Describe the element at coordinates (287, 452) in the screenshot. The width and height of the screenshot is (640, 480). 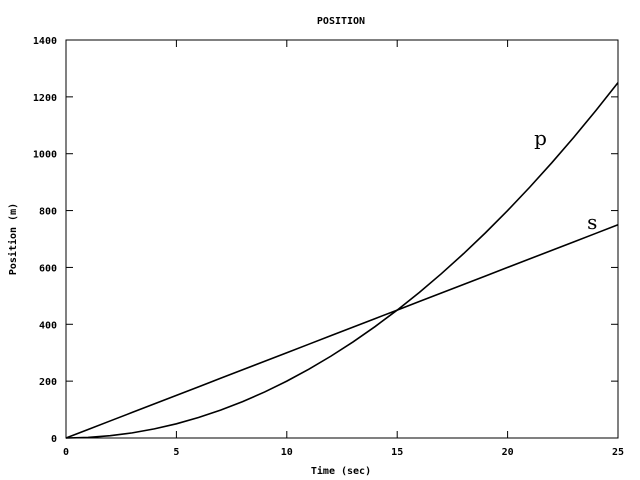
I see `x-tick-label: 10` at that location.